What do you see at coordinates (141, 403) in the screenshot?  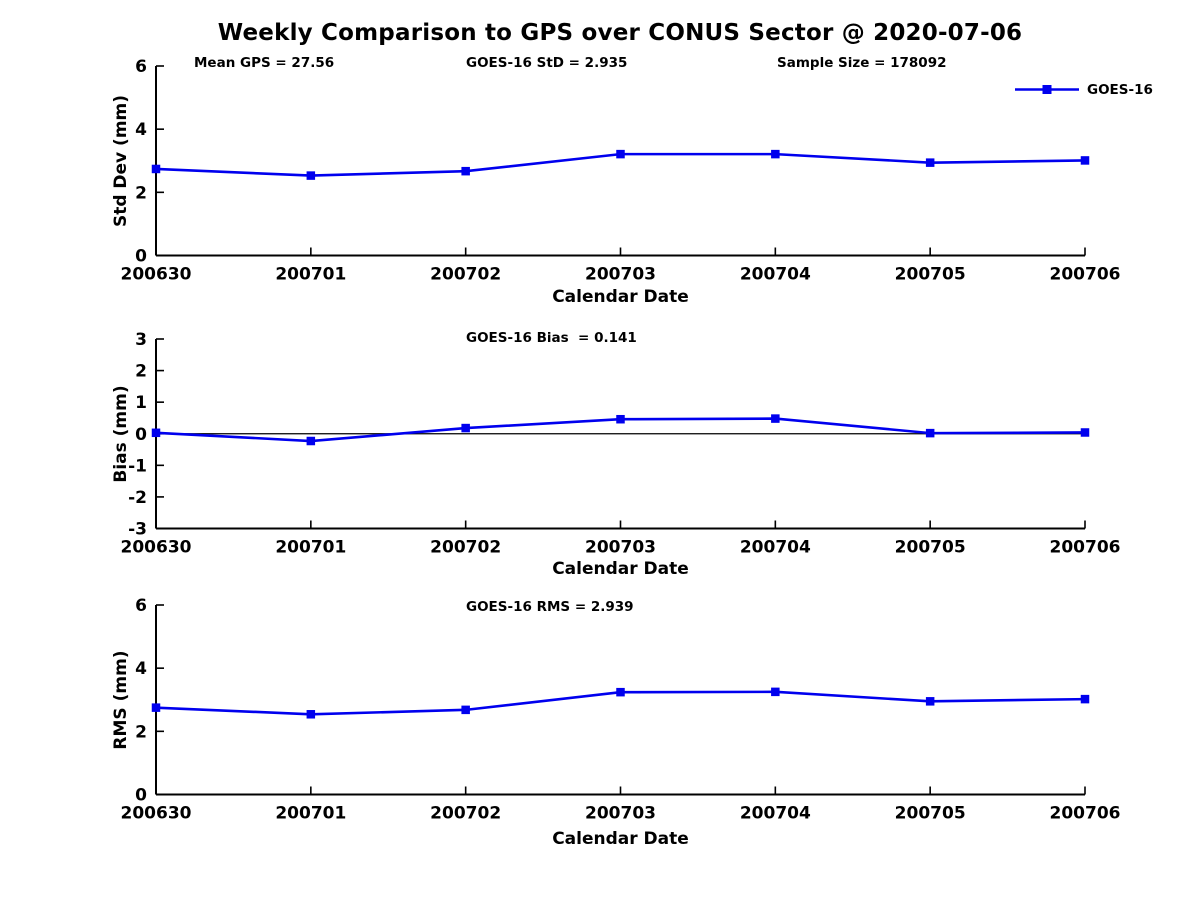 I see `y-tick-label: 1` at bounding box center [141, 403].